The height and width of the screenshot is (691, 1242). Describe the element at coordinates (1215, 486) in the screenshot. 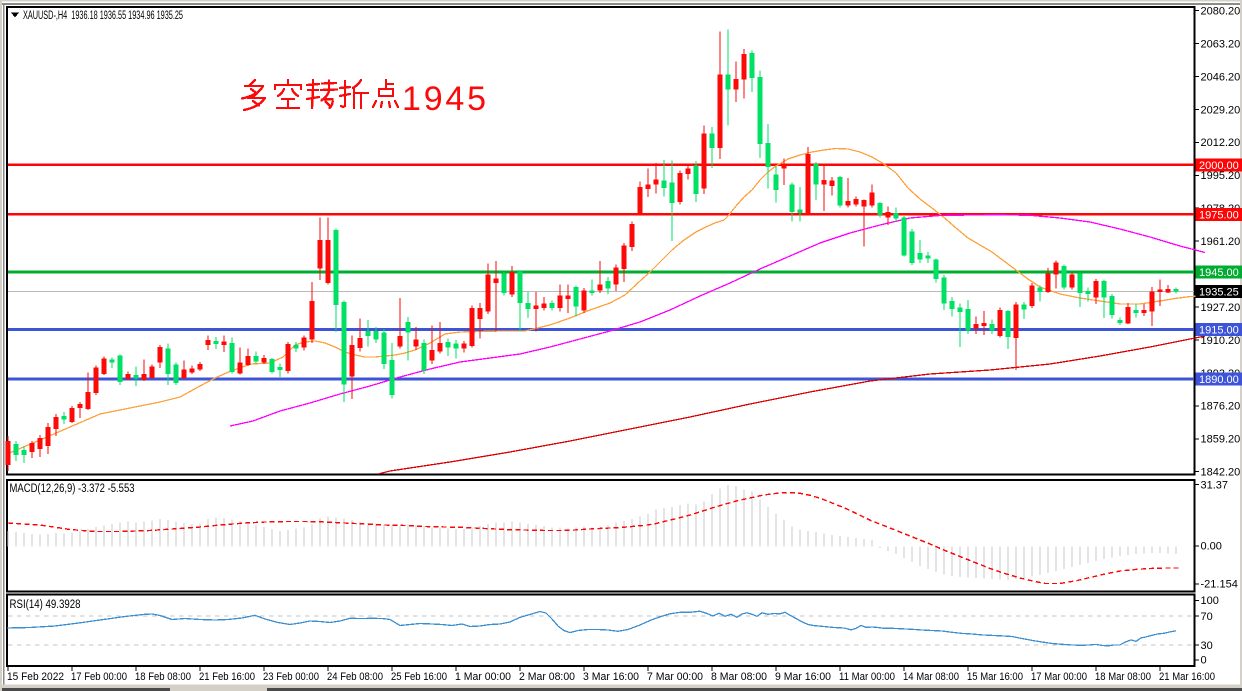

I see `svg-text: 31.37` at that location.